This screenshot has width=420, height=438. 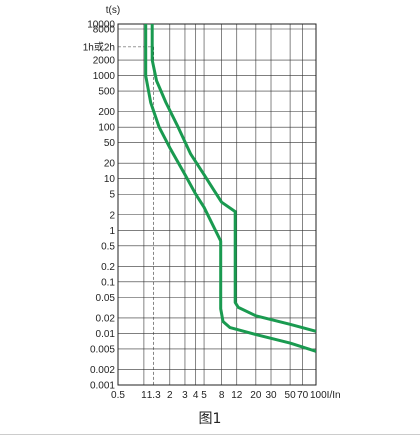 I want to click on y-tick-label: 8000, so click(x=104, y=29).